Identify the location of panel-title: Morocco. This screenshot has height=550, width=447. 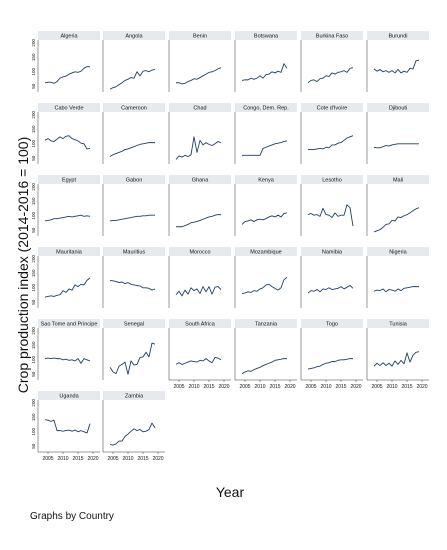
(199, 253).